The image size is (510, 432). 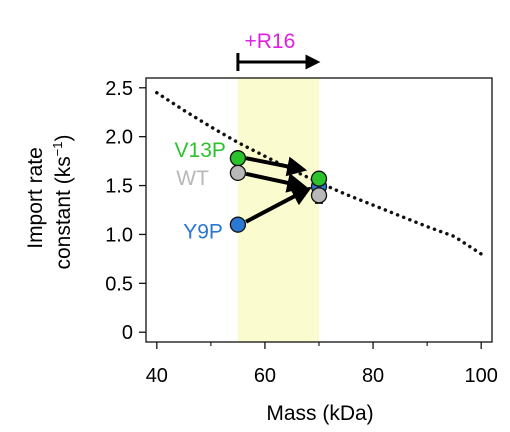 I want to click on y-axis-label-superscript: −1, so click(x=57, y=148).